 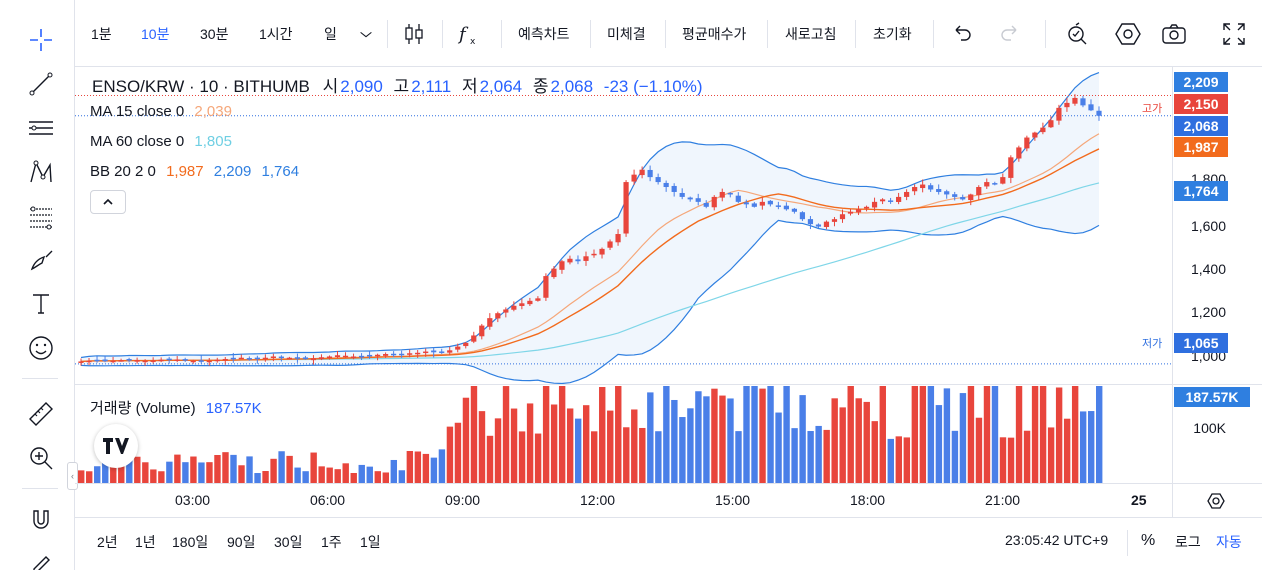 What do you see at coordinates (107, 542) in the screenshot?
I see `range-2y: 2년` at bounding box center [107, 542].